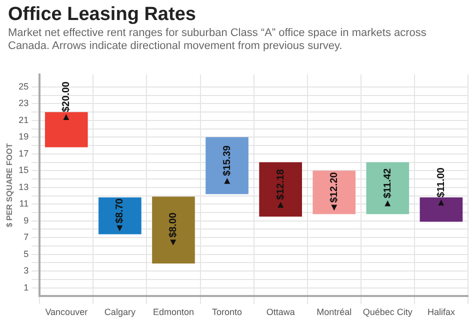  What do you see at coordinates (26, 271) in the screenshot?
I see `y-tick-label: 3` at bounding box center [26, 271].